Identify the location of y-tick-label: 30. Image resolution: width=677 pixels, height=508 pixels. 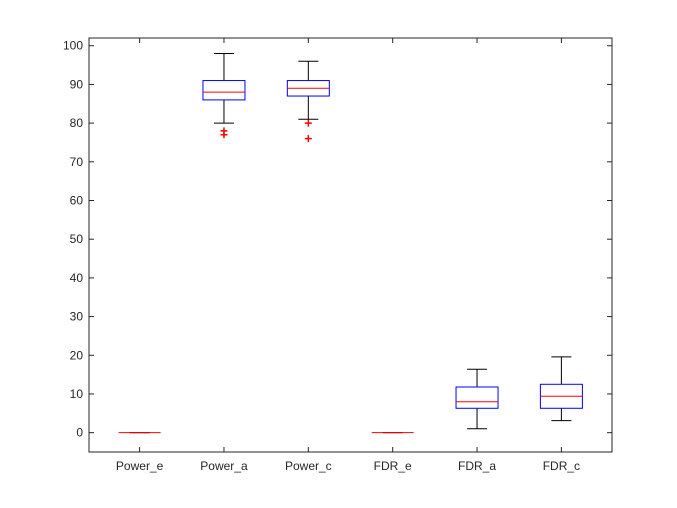
(77, 317).